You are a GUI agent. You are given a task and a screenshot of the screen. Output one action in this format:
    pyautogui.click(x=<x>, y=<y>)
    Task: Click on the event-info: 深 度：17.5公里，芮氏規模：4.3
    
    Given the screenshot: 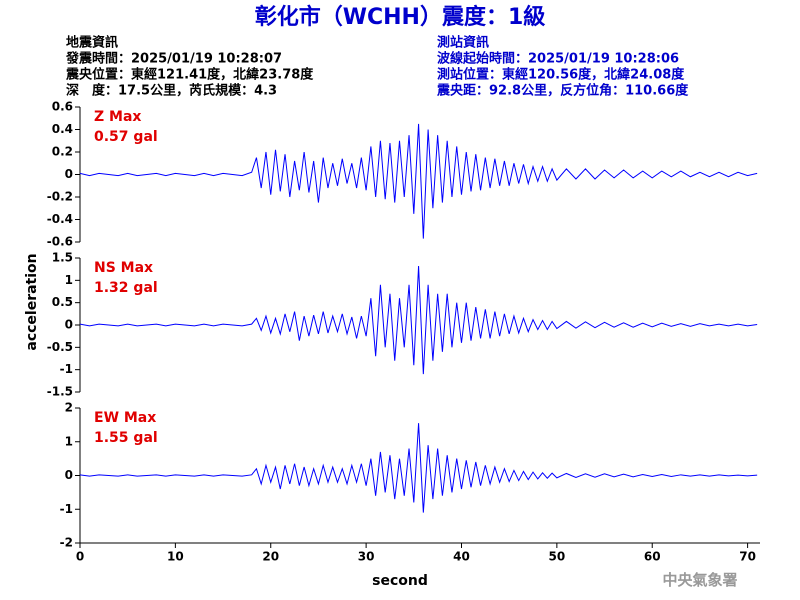 What is the action you would take?
    pyautogui.click(x=171, y=91)
    